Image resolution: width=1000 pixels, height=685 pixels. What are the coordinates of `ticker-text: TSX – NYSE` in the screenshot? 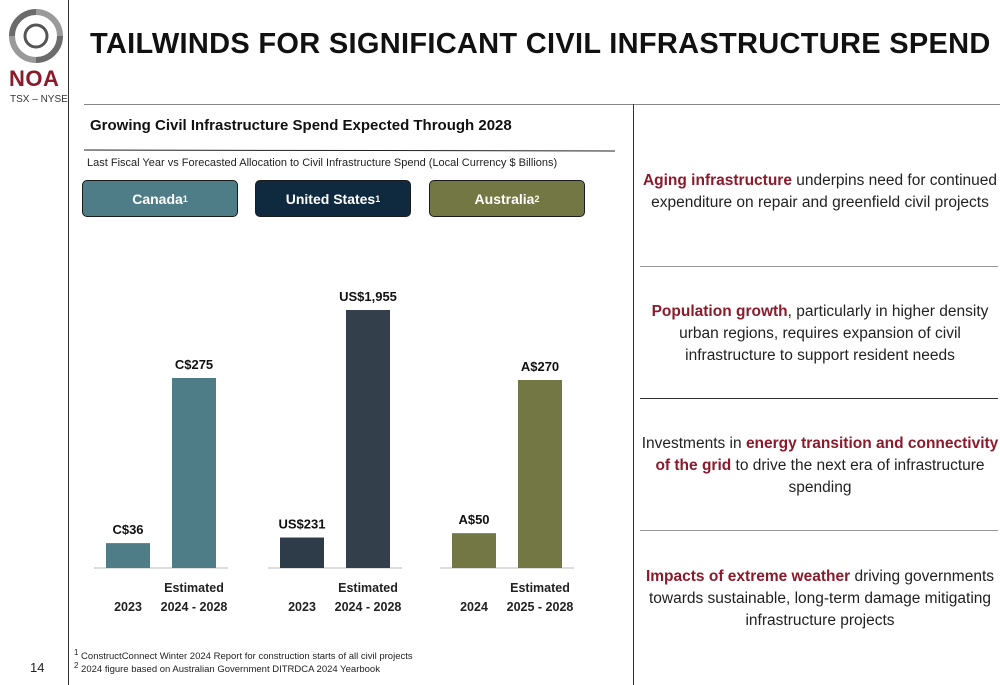 It's located at (39, 99).